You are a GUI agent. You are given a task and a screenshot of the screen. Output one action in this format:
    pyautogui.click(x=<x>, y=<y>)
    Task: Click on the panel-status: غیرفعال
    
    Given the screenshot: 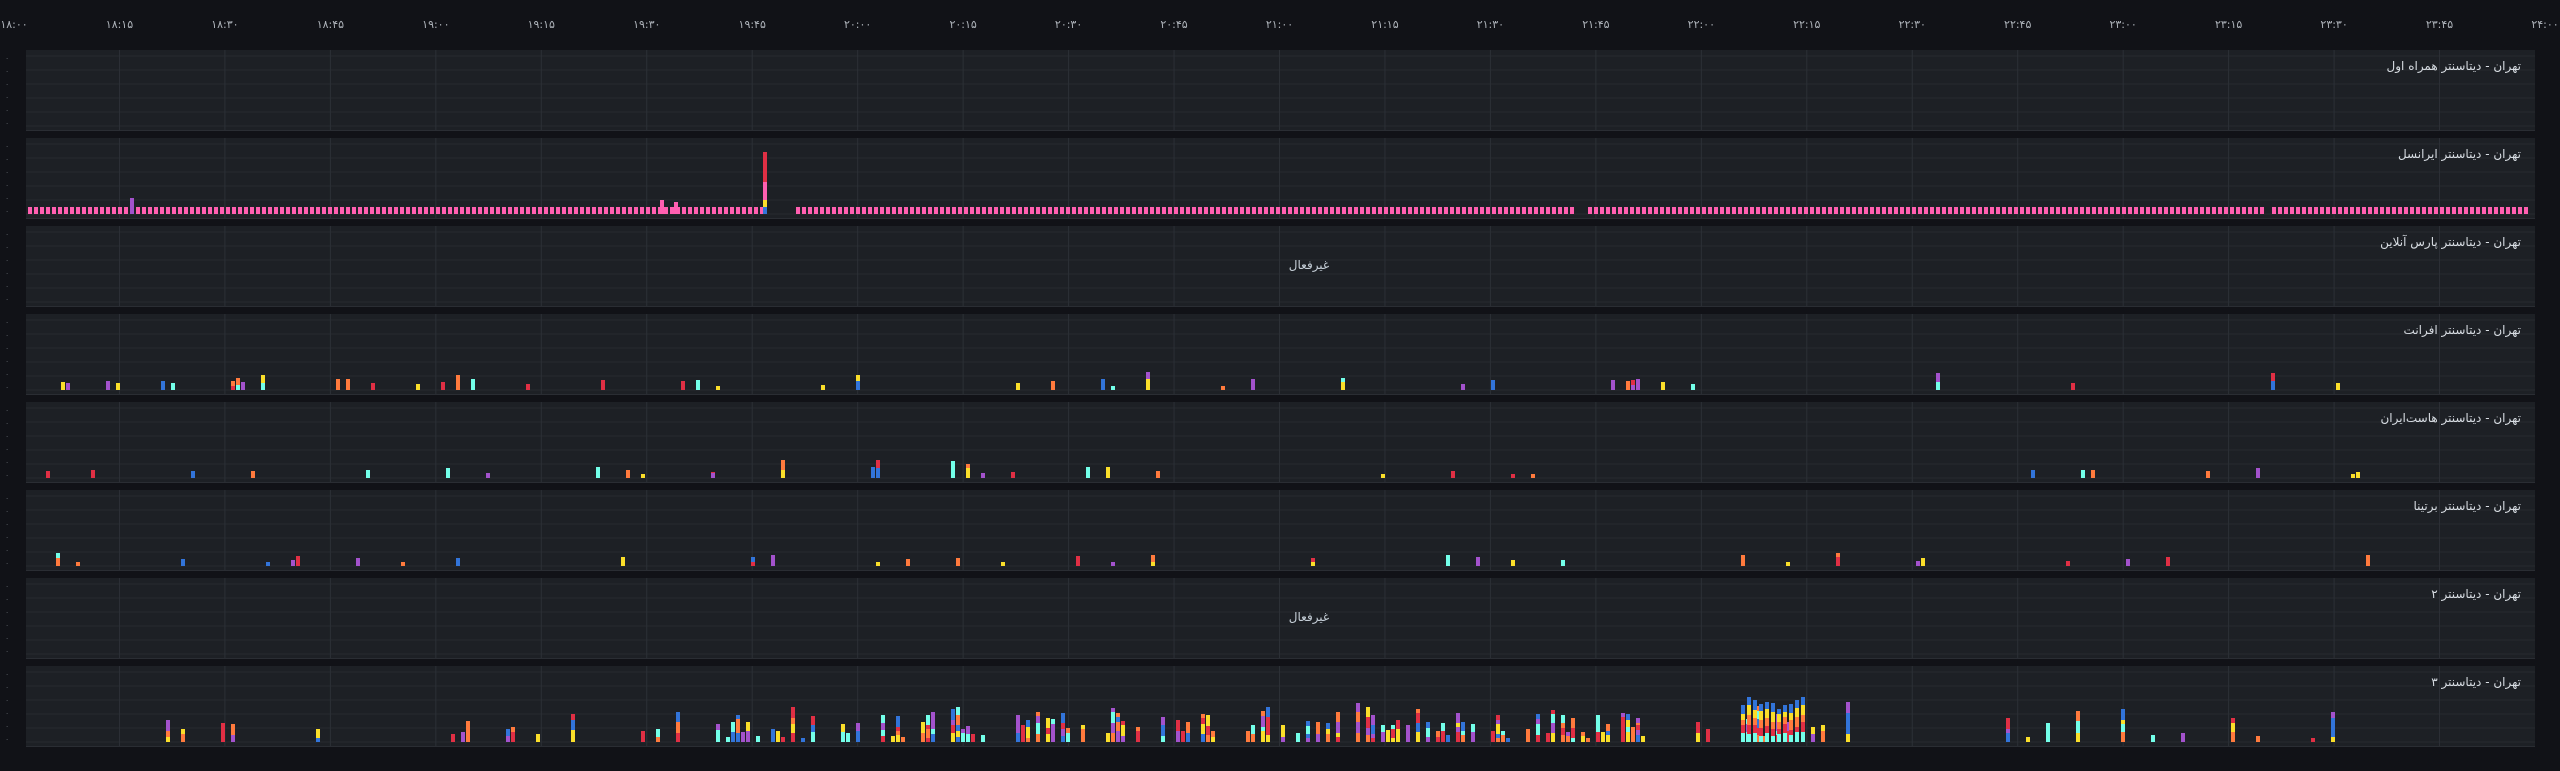 What is the action you would take?
    pyautogui.click(x=1309, y=617)
    